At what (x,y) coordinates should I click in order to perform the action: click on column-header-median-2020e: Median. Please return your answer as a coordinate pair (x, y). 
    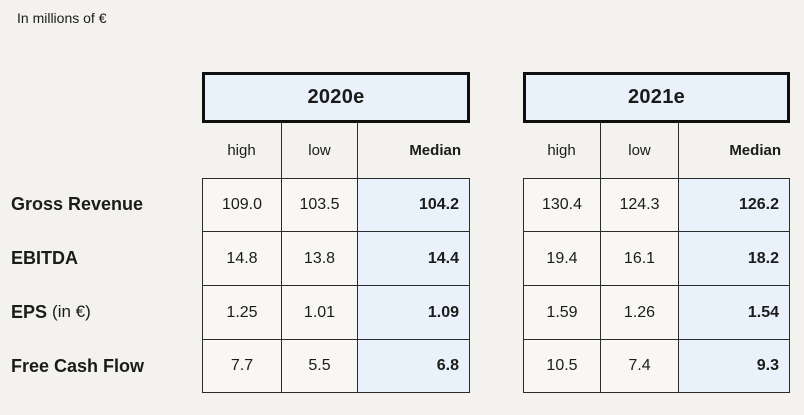
    Looking at the image, I should click on (413, 150).